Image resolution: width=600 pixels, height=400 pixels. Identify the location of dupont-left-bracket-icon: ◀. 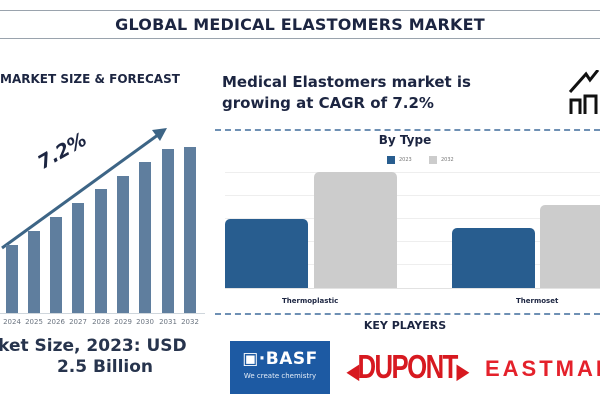
(353, 372).